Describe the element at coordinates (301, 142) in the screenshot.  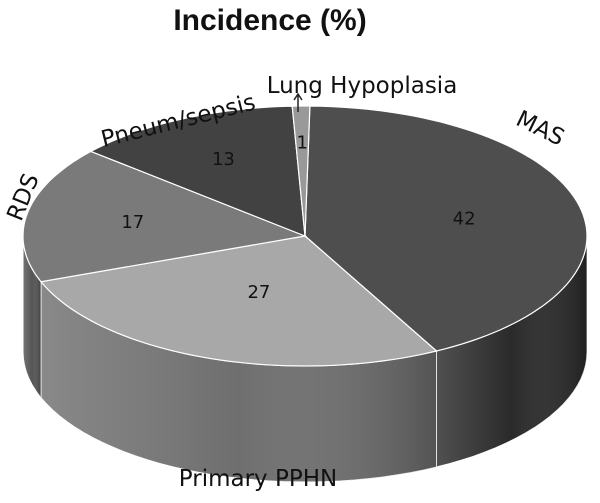
I see `value-label-lung-hypoplasia: 1` at that location.